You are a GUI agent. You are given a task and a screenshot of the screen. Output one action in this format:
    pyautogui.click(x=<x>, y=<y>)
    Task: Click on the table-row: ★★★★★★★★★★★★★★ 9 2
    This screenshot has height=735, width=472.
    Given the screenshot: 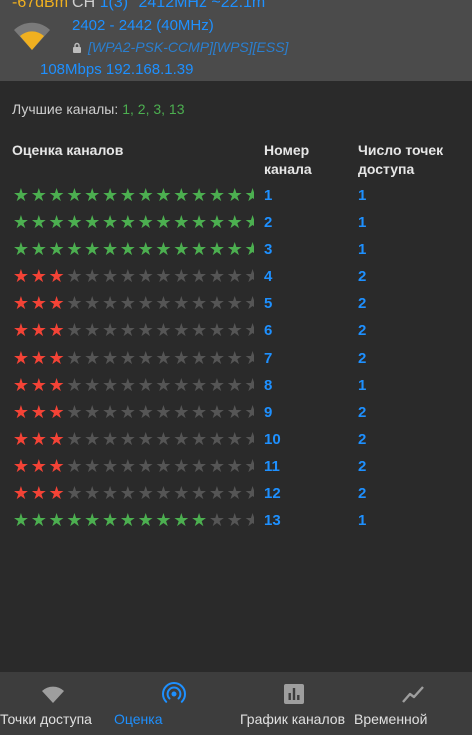 What is the action you would take?
    pyautogui.click(x=236, y=412)
    